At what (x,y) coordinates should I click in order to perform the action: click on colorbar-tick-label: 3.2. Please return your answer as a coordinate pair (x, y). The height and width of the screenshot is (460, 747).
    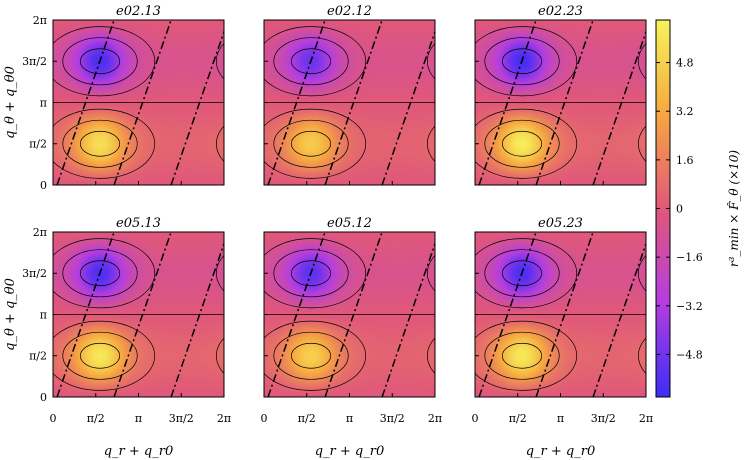
    Looking at the image, I should click on (685, 111).